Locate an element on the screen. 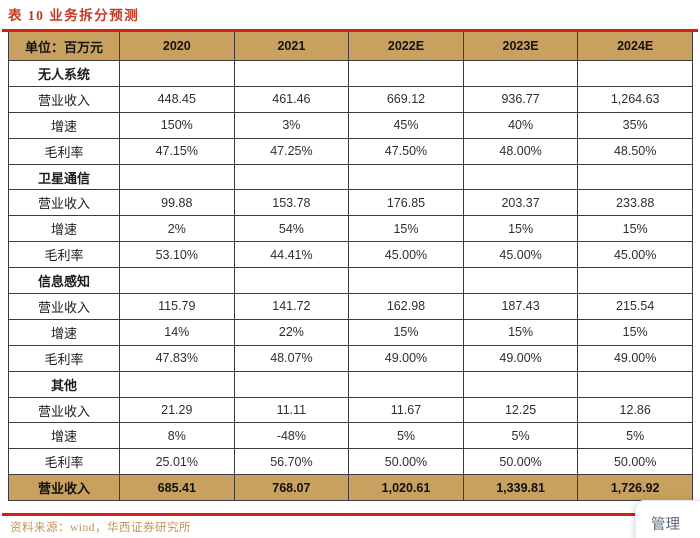 The width and height of the screenshot is (700, 538). total-row: 营业收入 685.41 768.07 1,020.61 1,339.81 1,726.92 is located at coordinates (350, 488).